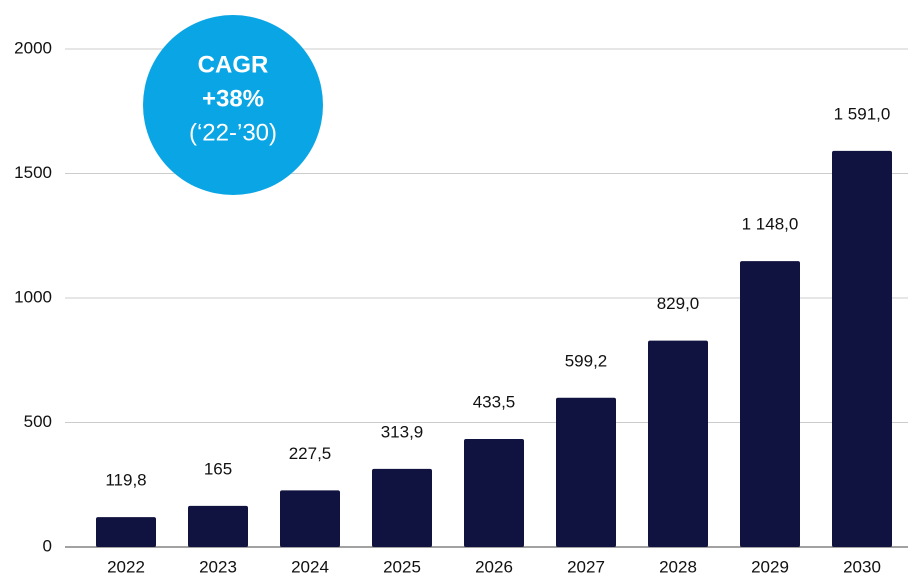 The width and height of the screenshot is (915, 576). Describe the element at coordinates (310, 453) in the screenshot. I see `value-label: 227,5` at that location.